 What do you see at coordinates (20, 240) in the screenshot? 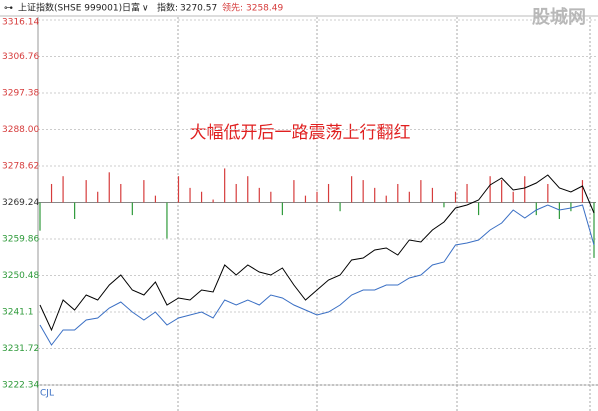
I see `y-tick-label: 3259.86` at bounding box center [20, 240].